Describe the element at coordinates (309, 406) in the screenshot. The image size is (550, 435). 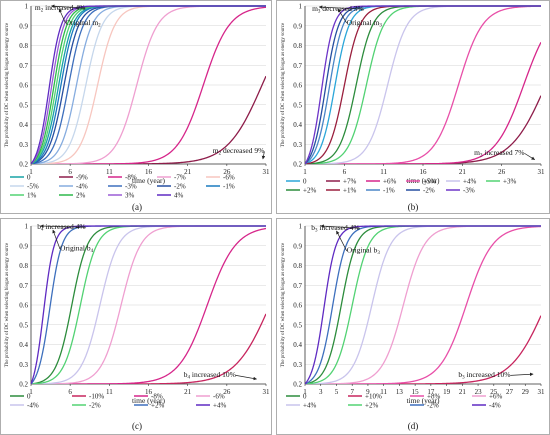
I see `legend-label: +4%` at that location.